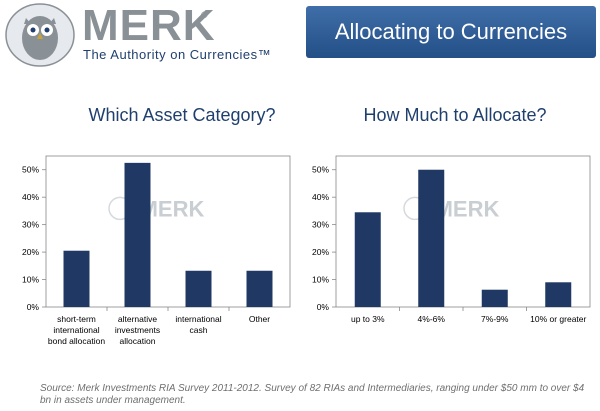 This screenshot has height=411, width=600. I want to click on category-label: bond allocation, so click(76, 341).